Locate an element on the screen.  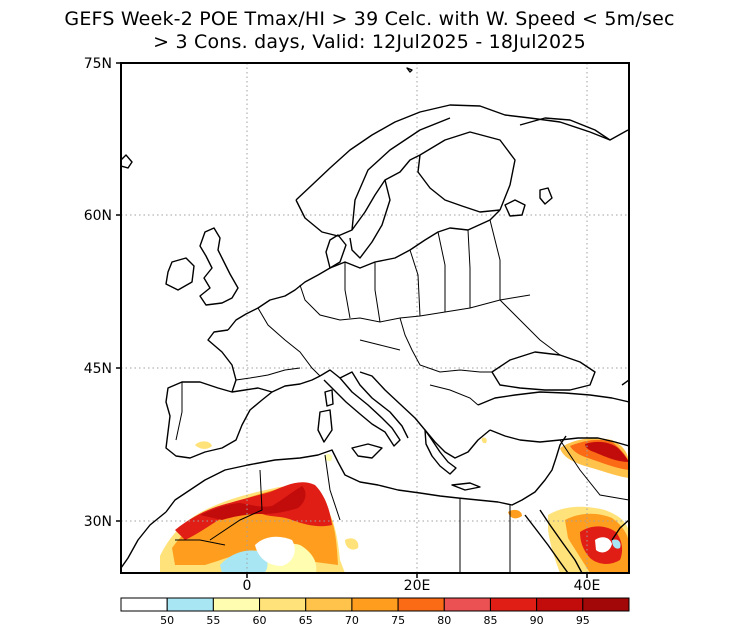
shade-algeria-darkred is located at coordinates (253, 503).